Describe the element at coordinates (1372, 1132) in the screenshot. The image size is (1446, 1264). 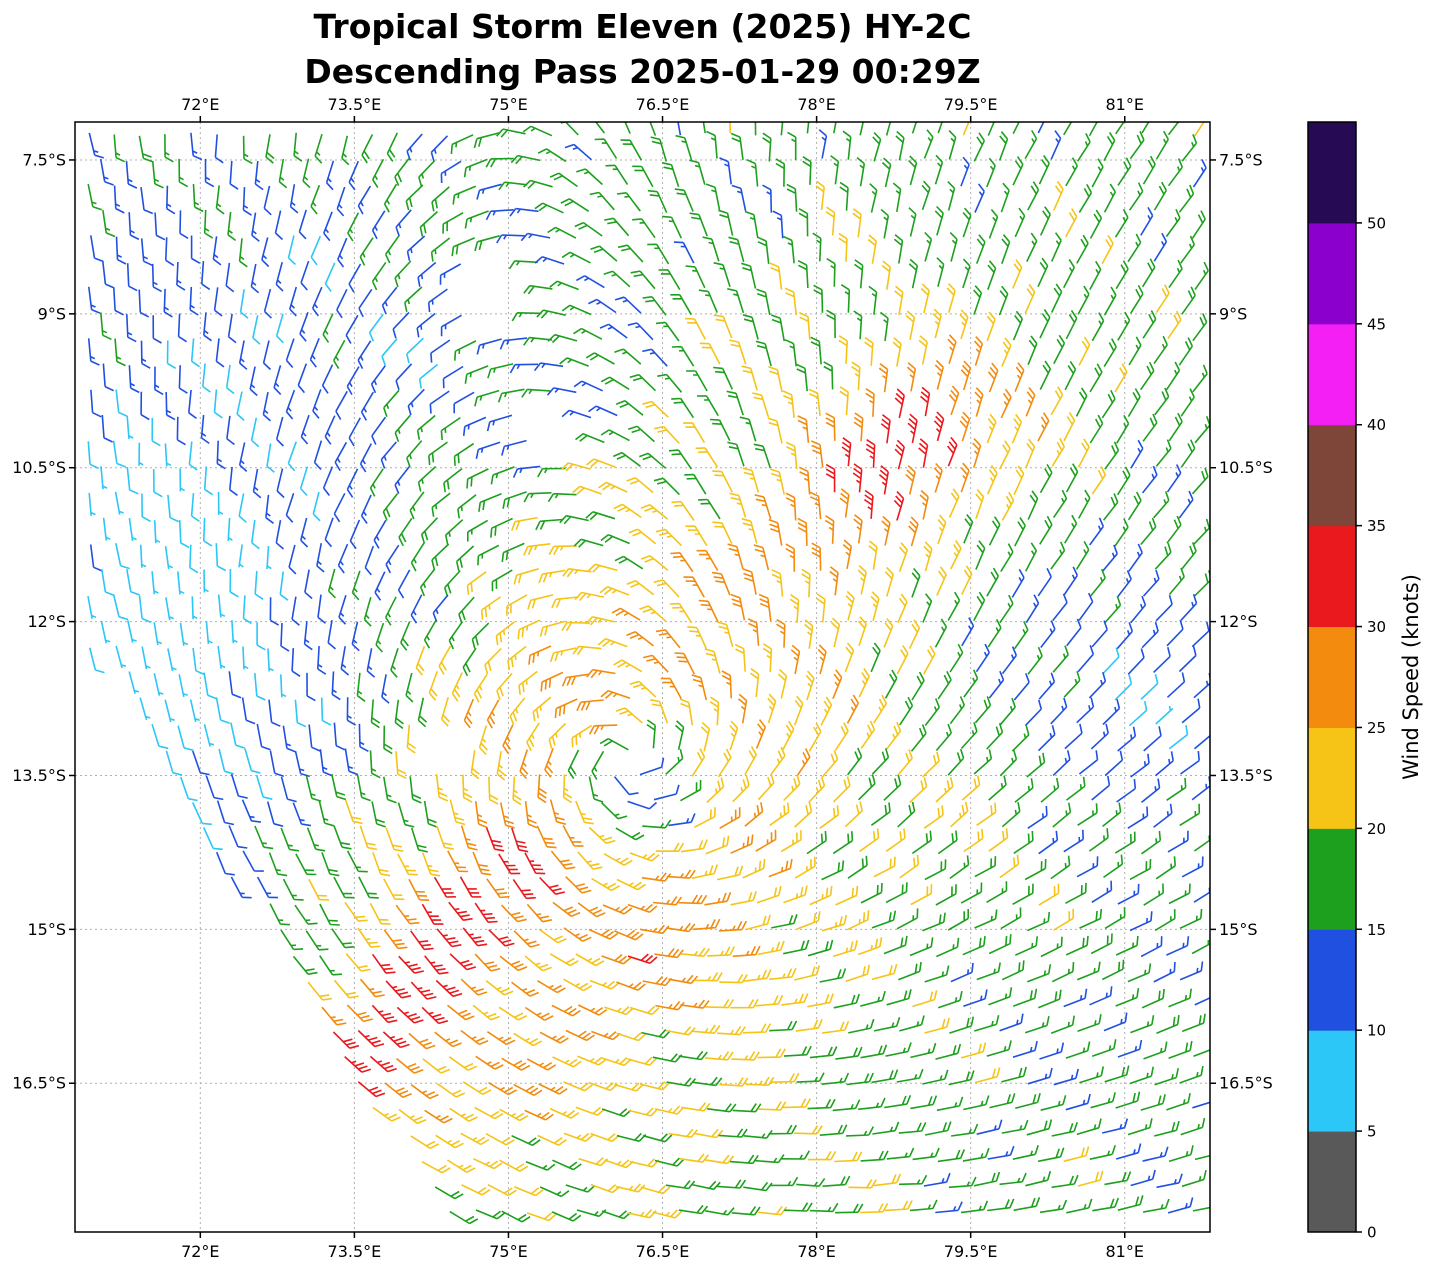
I see `colorbar-tick-label: 5` at that location.